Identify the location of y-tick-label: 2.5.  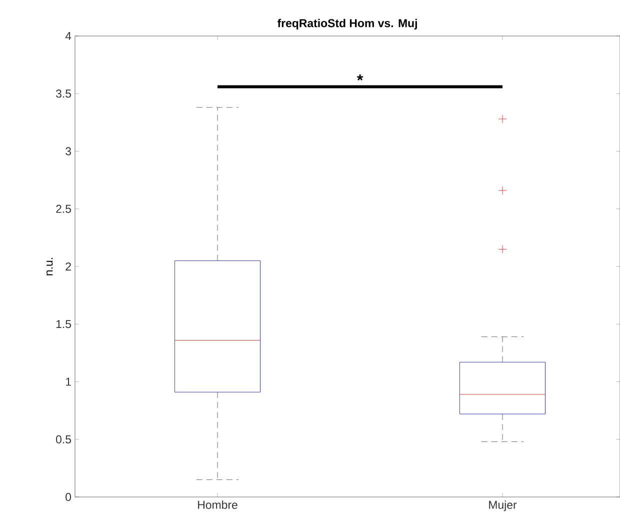
(64, 208).